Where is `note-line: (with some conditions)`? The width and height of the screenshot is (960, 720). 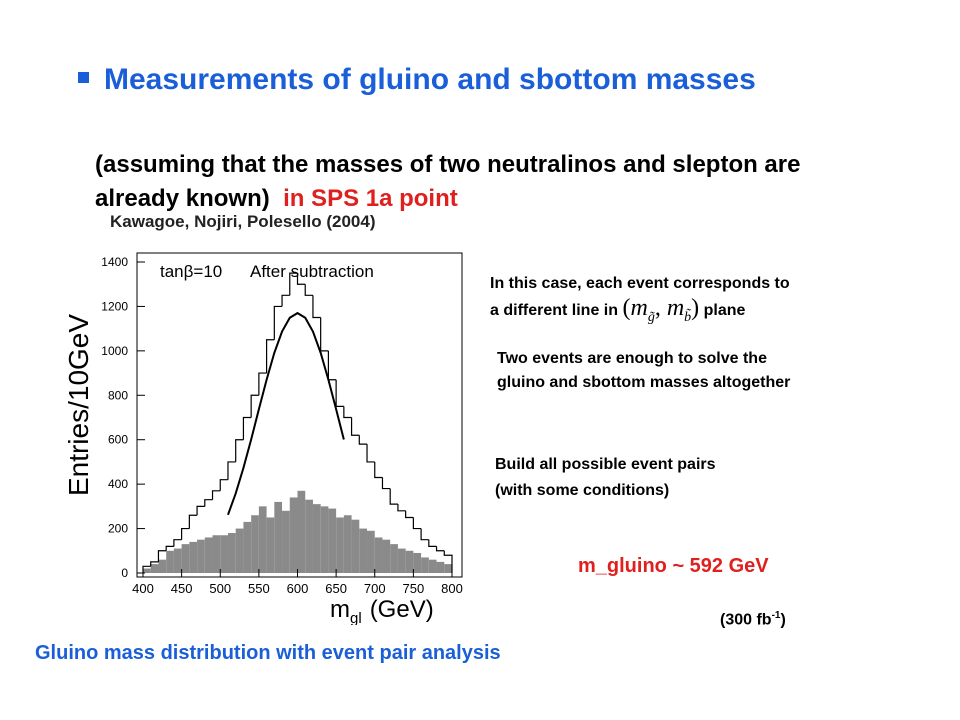
note-line: (with some conditions) is located at coordinates (582, 490).